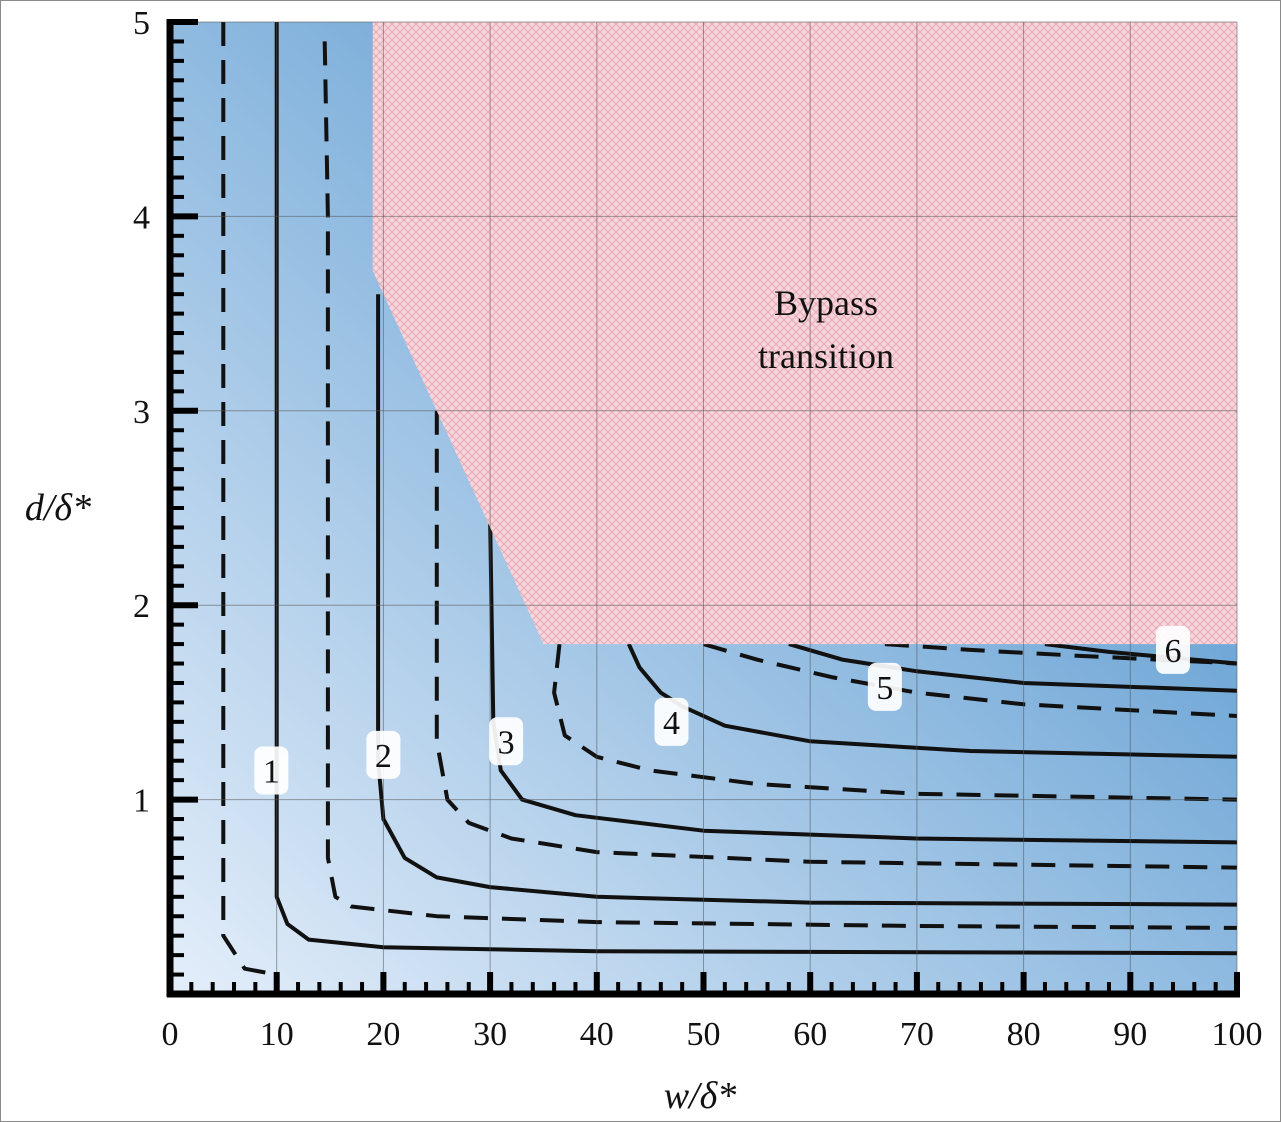 The width and height of the screenshot is (1281, 1122). I want to click on y-tick-label: 5, so click(141, 23).